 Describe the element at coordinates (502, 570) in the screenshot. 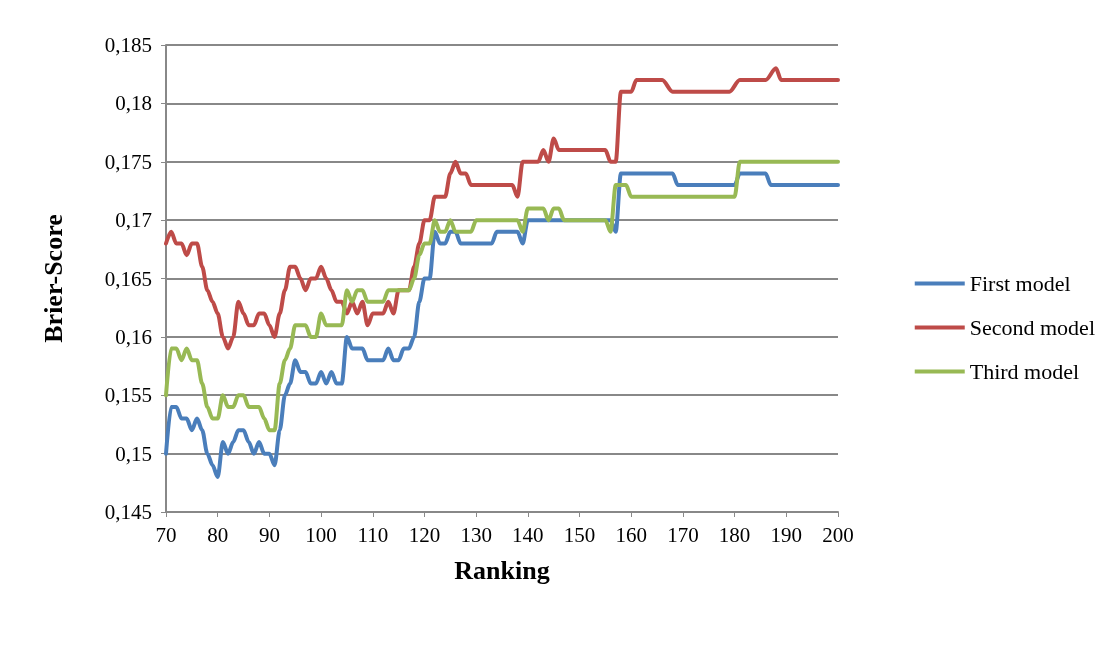

I see `x-axis-title: Ranking` at that location.